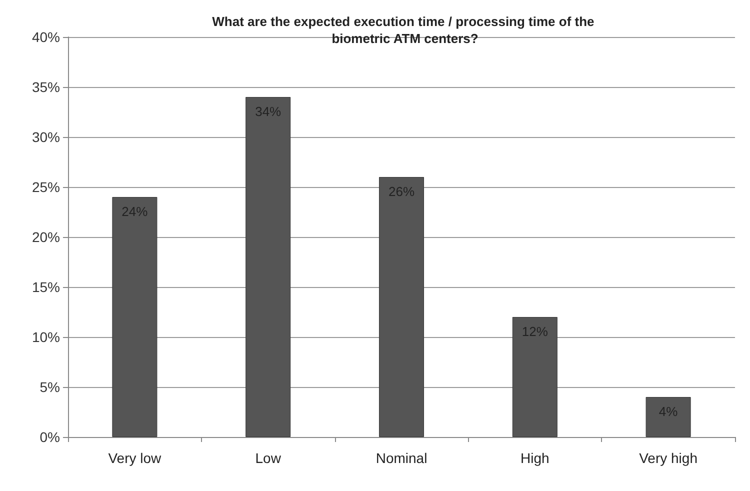 The image size is (750, 491). Describe the element at coordinates (50, 437) in the screenshot. I see `y-tick-label: 0%` at that location.